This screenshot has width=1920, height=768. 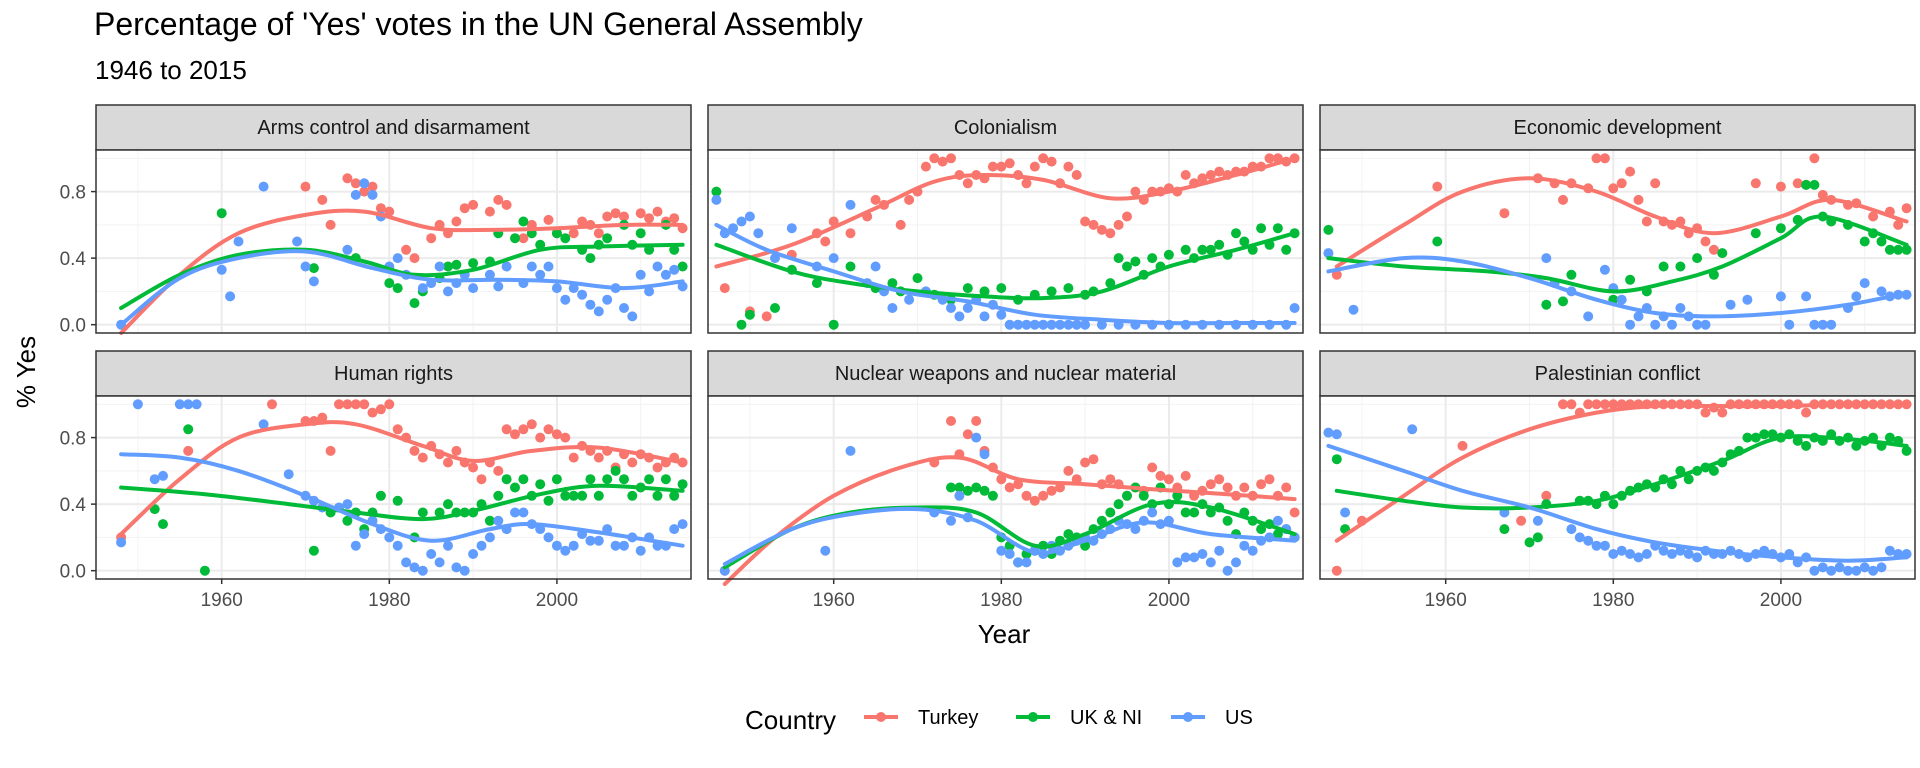 What do you see at coordinates (393, 128) in the screenshot?
I see `strip-label: Arms control and disarmament` at bounding box center [393, 128].